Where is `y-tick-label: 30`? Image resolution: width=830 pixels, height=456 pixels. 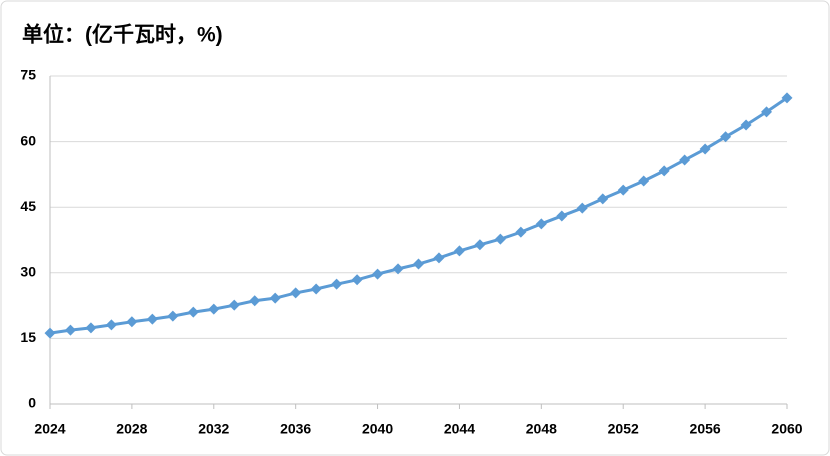
y-tick-label: 30 is located at coordinates (28, 272).